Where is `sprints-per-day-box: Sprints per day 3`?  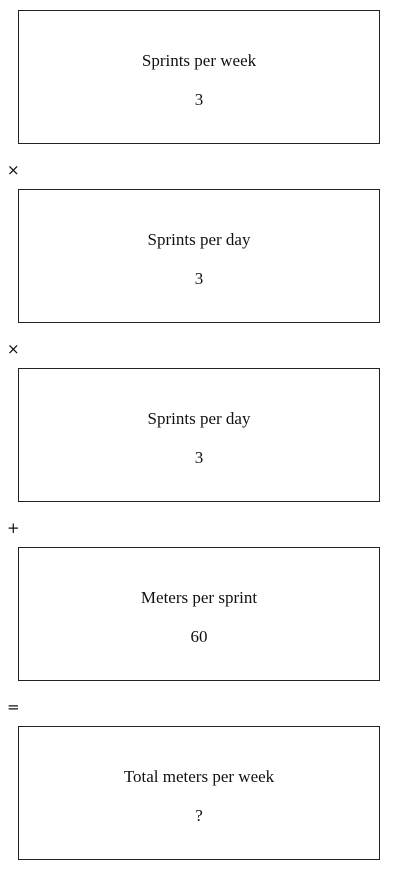
sprints-per-day-box: Sprints per day 3 is located at coordinates (199, 256).